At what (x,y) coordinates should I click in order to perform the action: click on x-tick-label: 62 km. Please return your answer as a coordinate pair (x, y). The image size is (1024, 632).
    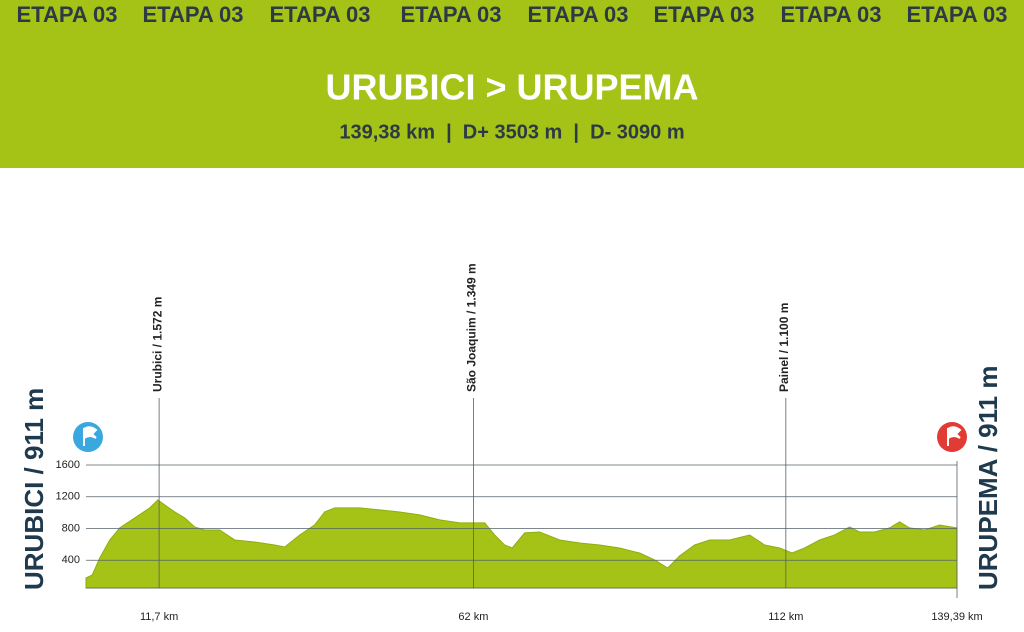
    Looking at the image, I should click on (473, 617).